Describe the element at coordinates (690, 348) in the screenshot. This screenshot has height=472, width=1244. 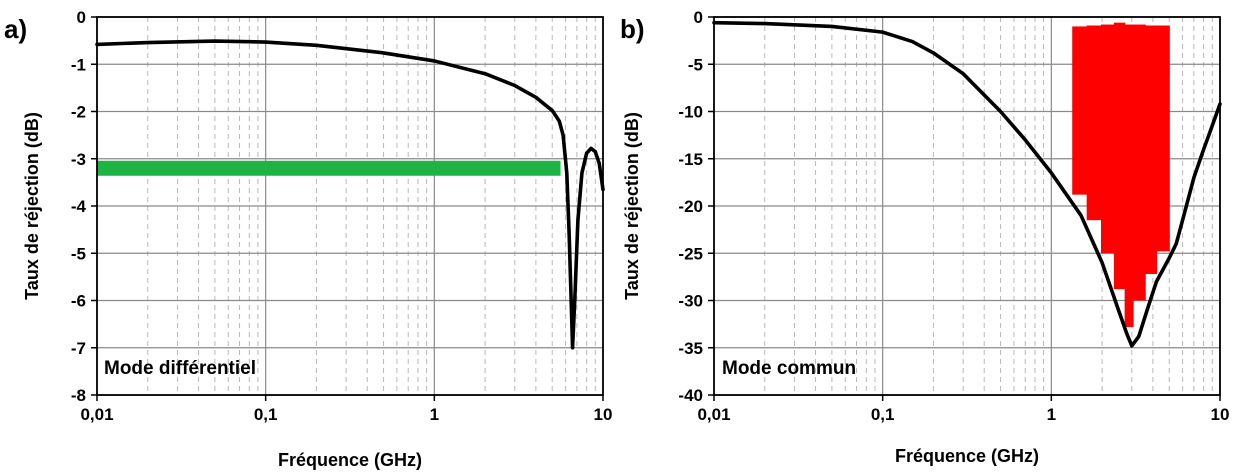
I see `y-tick-label: -35` at that location.